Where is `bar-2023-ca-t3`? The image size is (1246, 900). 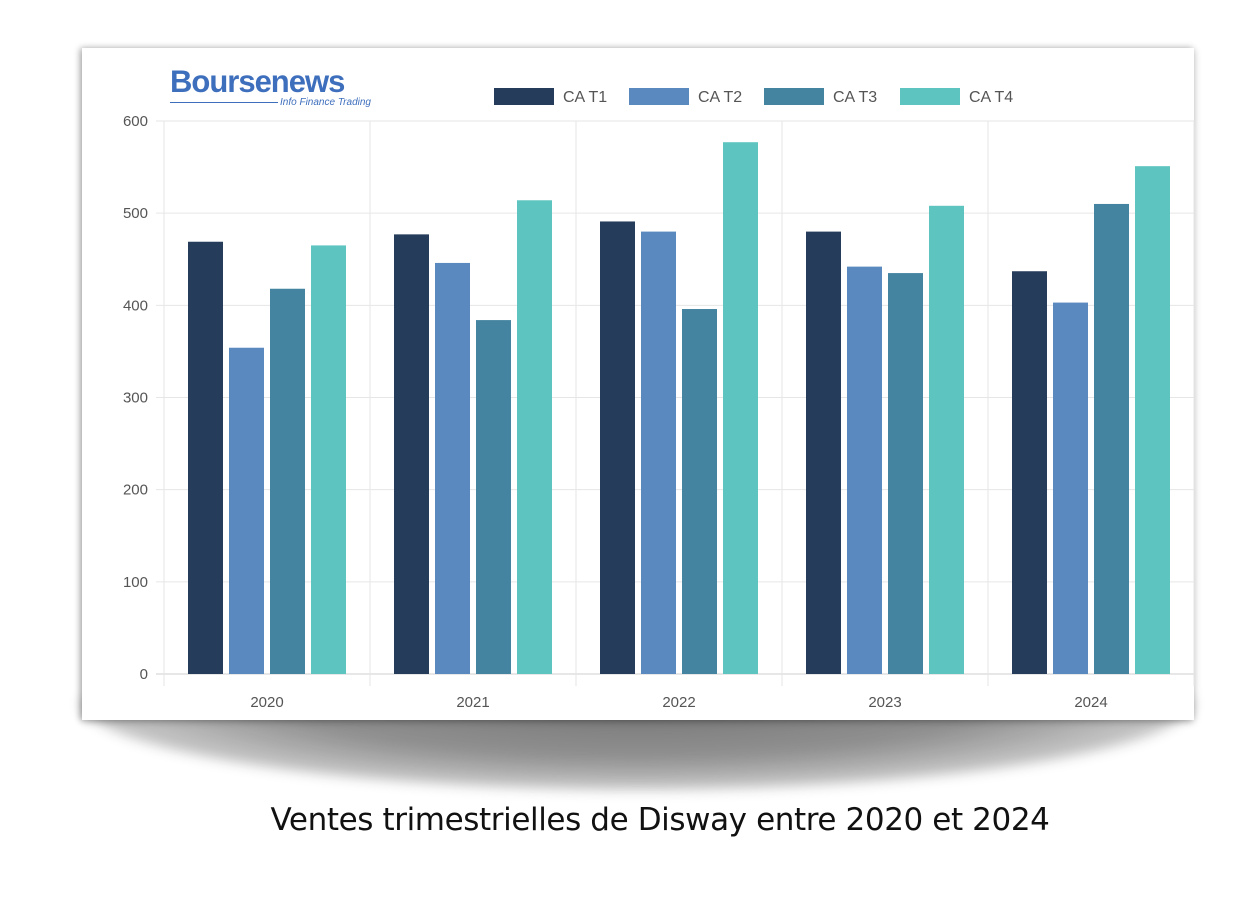
bar-2023-ca-t3 is located at coordinates (905, 473).